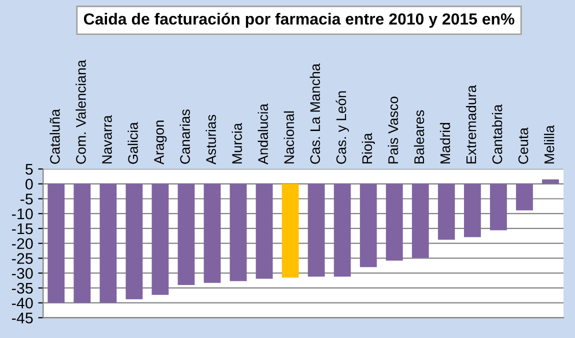 Image resolution: width=575 pixels, height=338 pixels. What do you see at coordinates (22, 258) in the screenshot?
I see `y-tick-label: -25` at bounding box center [22, 258].